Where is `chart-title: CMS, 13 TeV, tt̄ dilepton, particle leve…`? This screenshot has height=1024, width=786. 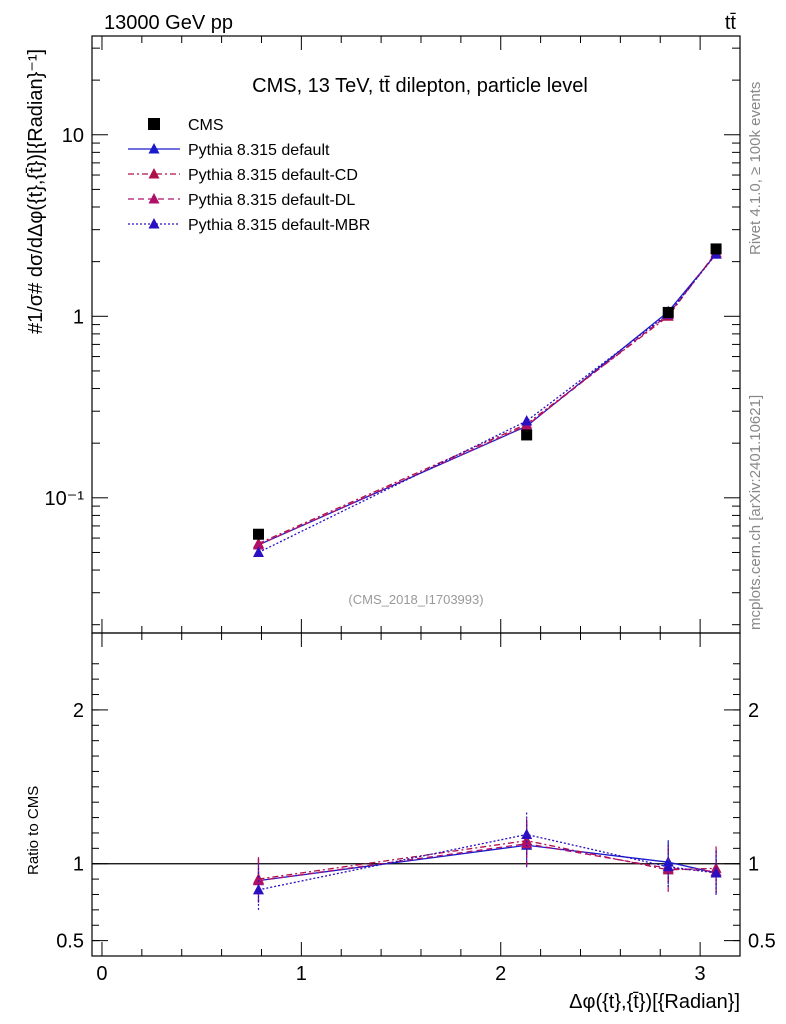
chart-title: CMS, 13 TeV, tt̄ dilepton, particle leve… is located at coordinates (420, 86).